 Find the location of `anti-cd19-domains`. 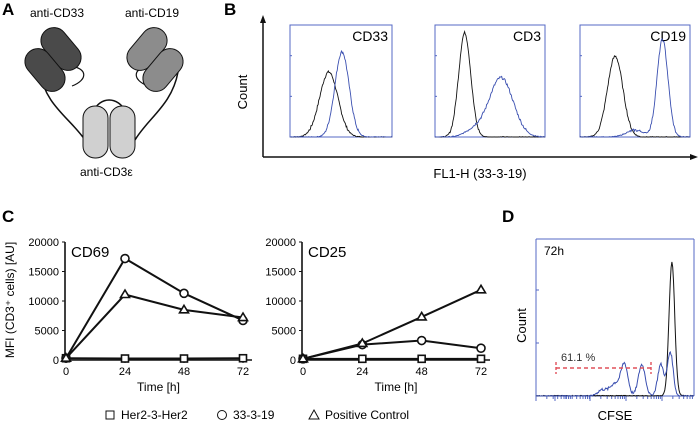

anti-cd19-domains is located at coordinates (155, 59).